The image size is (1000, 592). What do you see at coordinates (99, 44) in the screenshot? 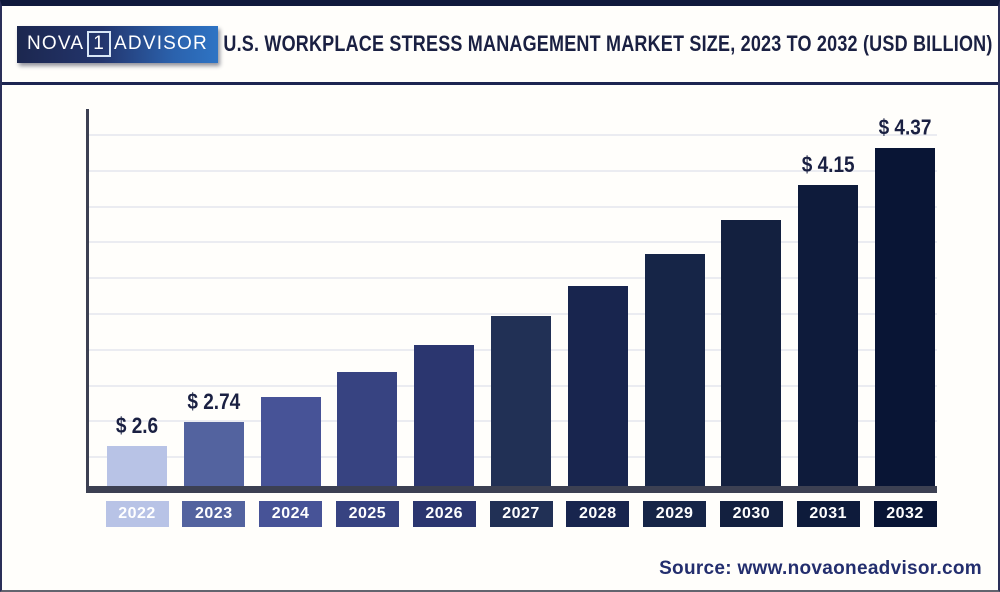
I see `logo-one-badge: 1` at bounding box center [99, 44].